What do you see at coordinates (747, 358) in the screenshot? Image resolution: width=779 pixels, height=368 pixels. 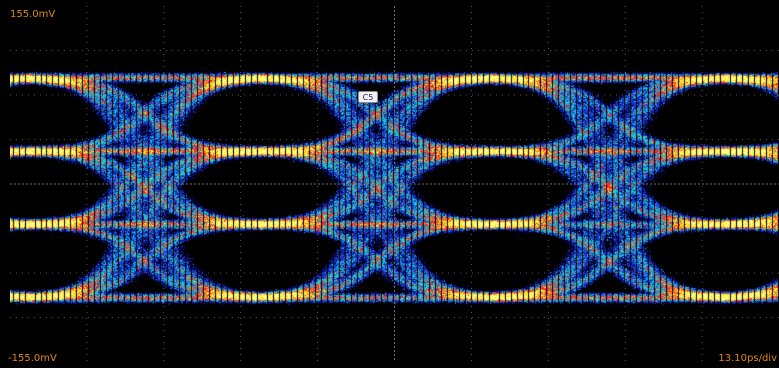 I see `timebase-label: 13.10ps/div` at bounding box center [747, 358].